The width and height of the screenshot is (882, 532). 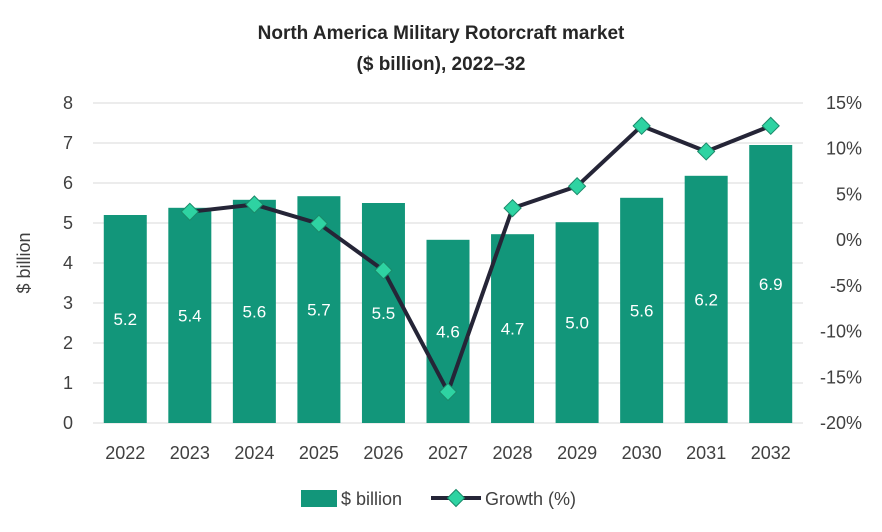 I want to click on right-tick-label: -5%, so click(x=846, y=286).